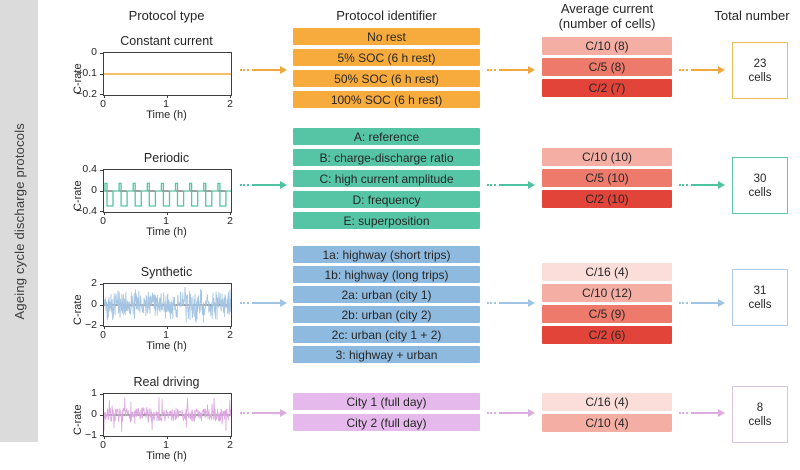  What do you see at coordinates (386, 401) in the screenshot?
I see `identifier-box: City 1 (full day)` at bounding box center [386, 401].